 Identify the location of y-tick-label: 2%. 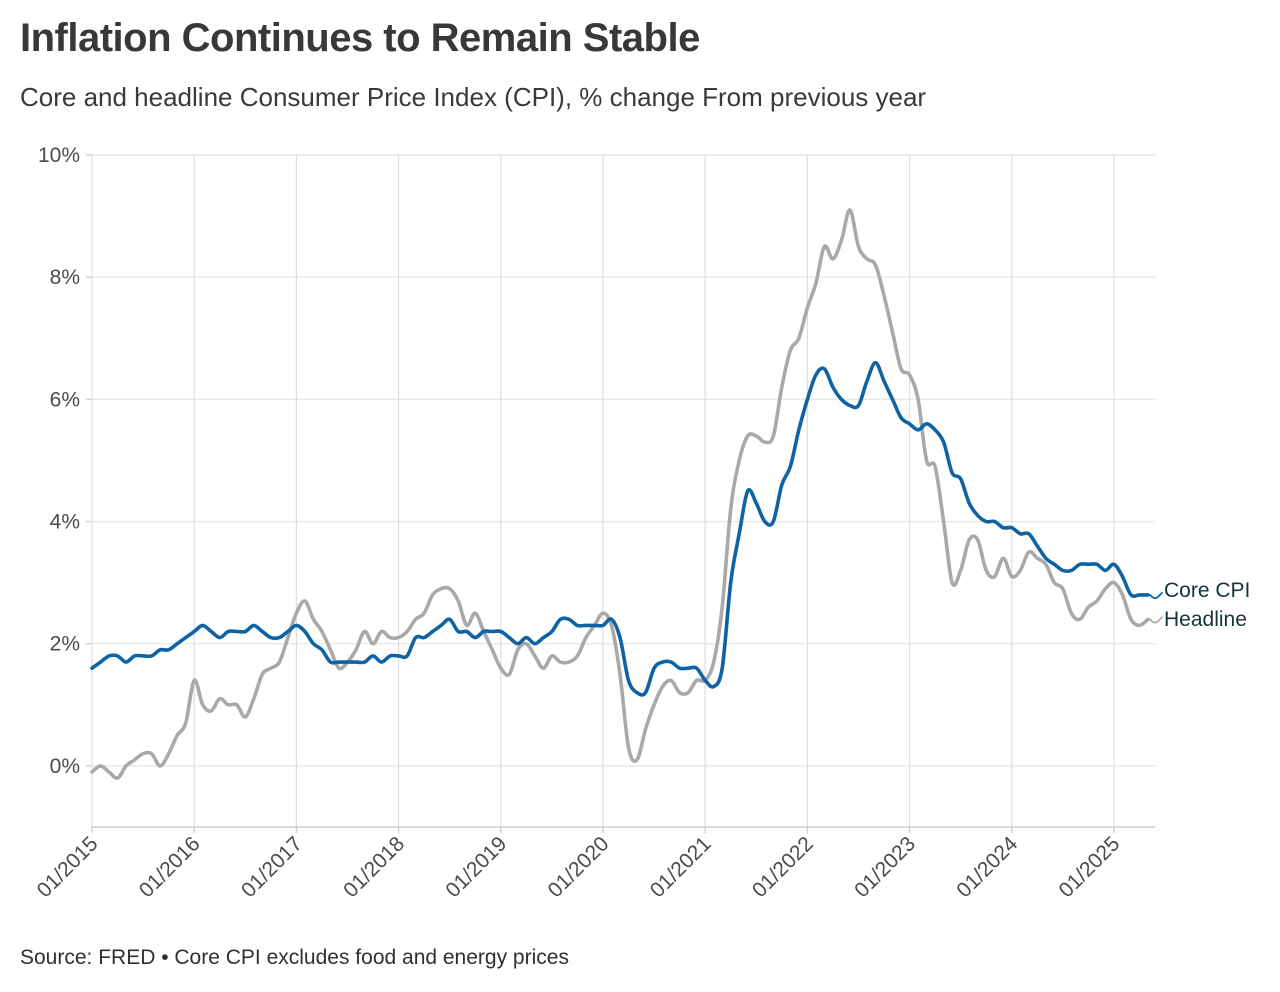
(65, 644).